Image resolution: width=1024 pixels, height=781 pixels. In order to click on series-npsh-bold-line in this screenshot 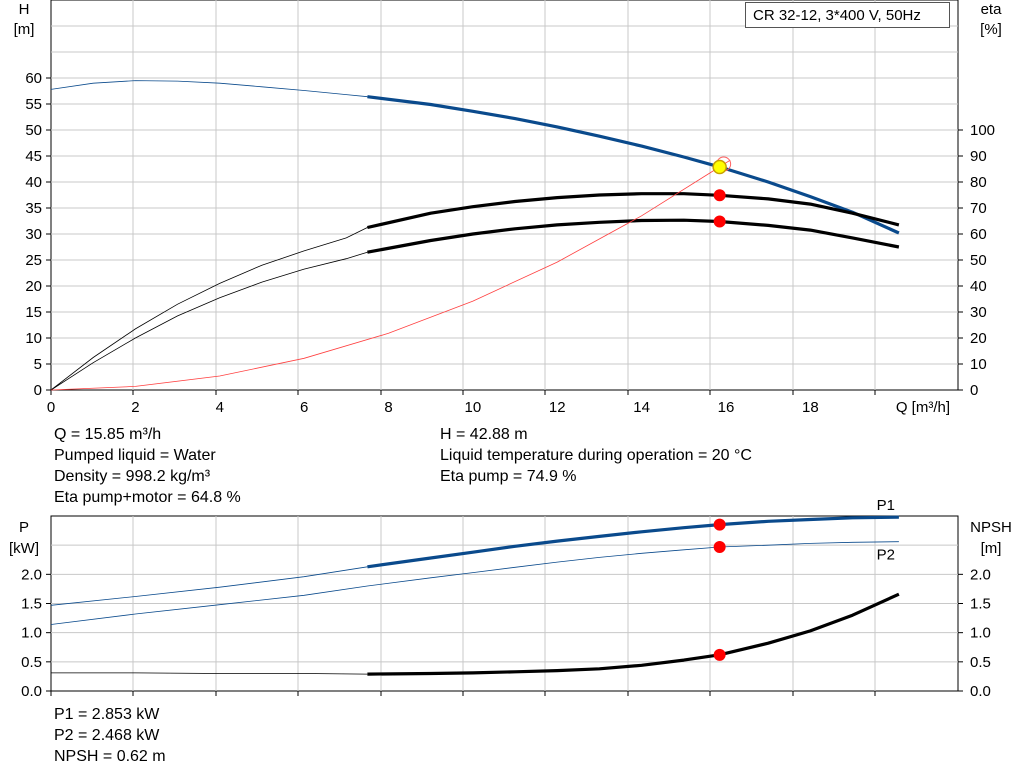, I will do `click(633, 634)`.